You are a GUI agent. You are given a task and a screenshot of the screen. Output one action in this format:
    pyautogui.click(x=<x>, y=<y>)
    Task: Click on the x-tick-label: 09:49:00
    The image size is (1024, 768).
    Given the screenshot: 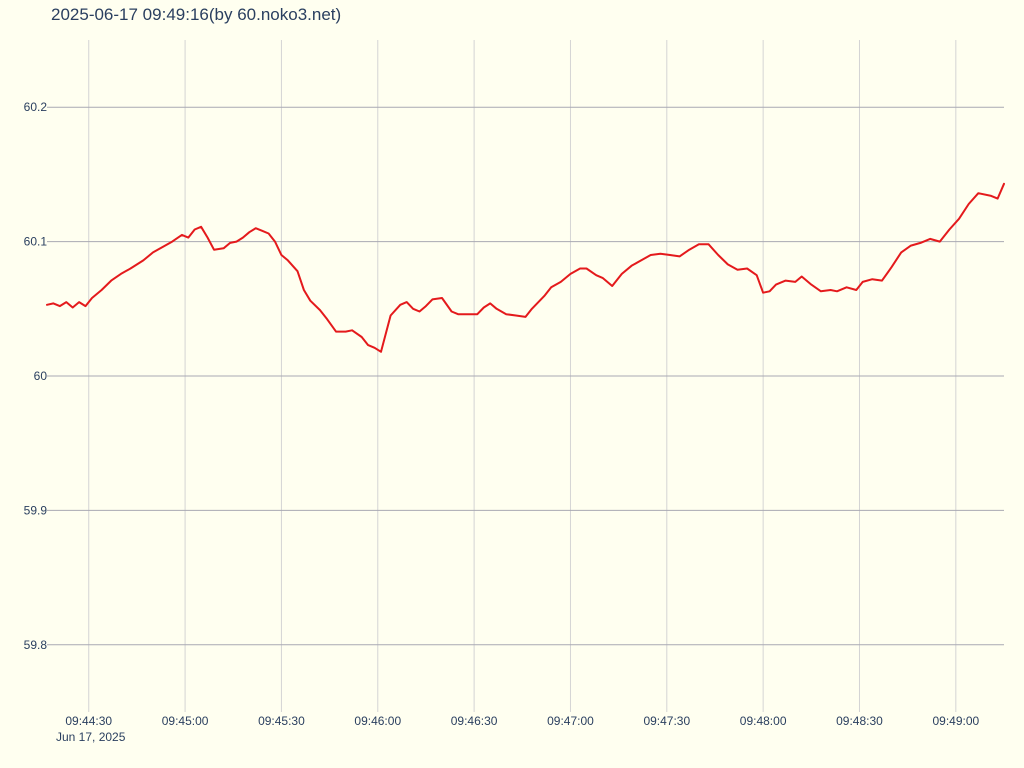 What is the action you would take?
    pyautogui.click(x=955, y=721)
    